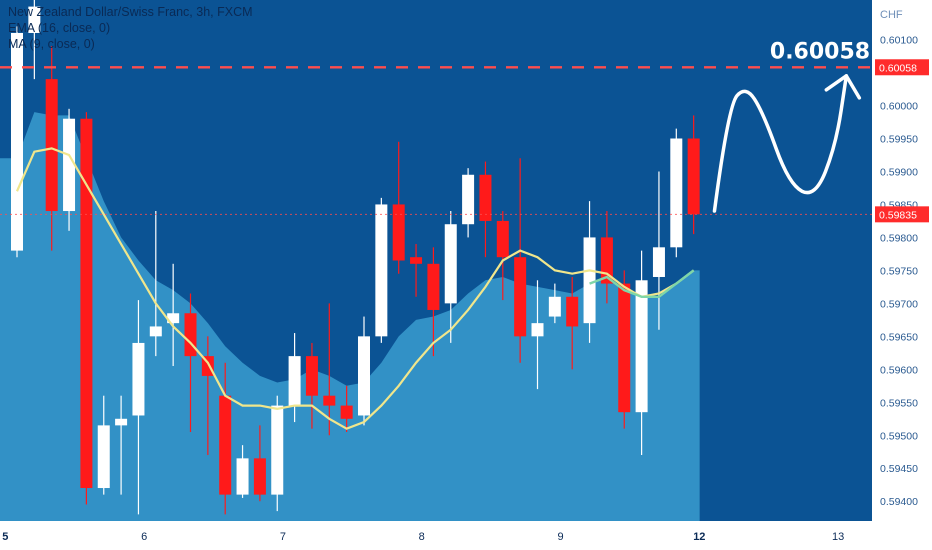  I want to click on current-price-tag-bg, so click(902, 214).